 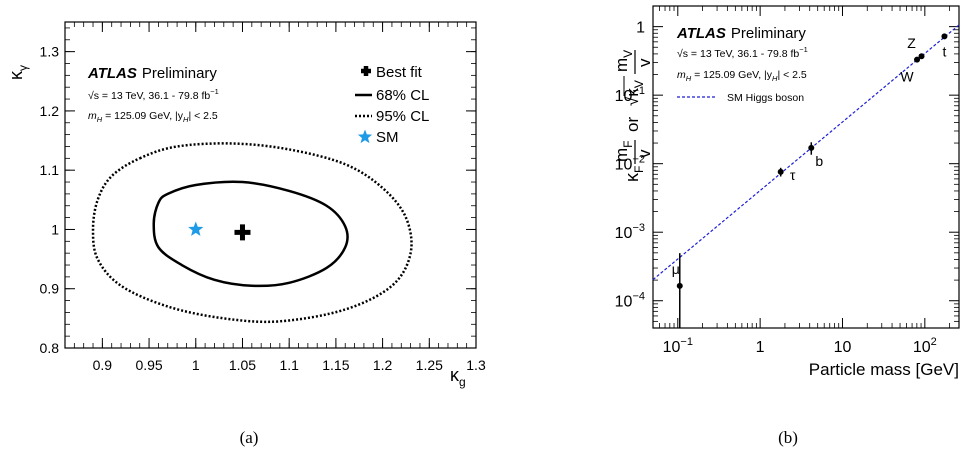 I want to click on panel-b-ylabel-sqrtk: √κV, so click(x=634, y=93).